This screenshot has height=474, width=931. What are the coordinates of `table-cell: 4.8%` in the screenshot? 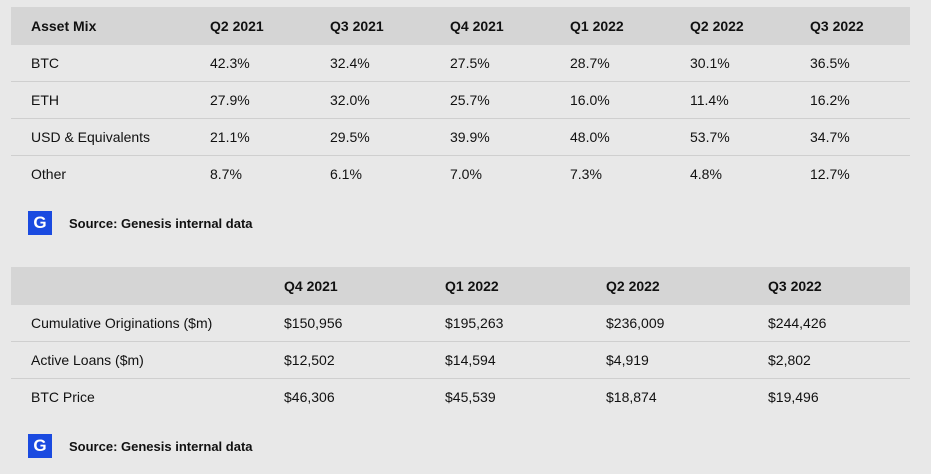 It's located at (706, 174).